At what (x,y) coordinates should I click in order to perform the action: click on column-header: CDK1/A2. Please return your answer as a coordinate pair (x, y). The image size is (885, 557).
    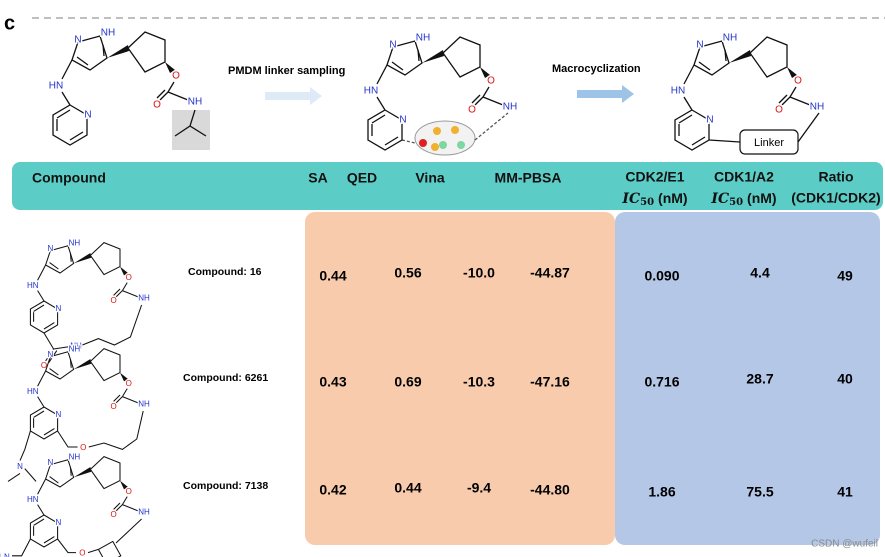
    Looking at the image, I should click on (744, 177).